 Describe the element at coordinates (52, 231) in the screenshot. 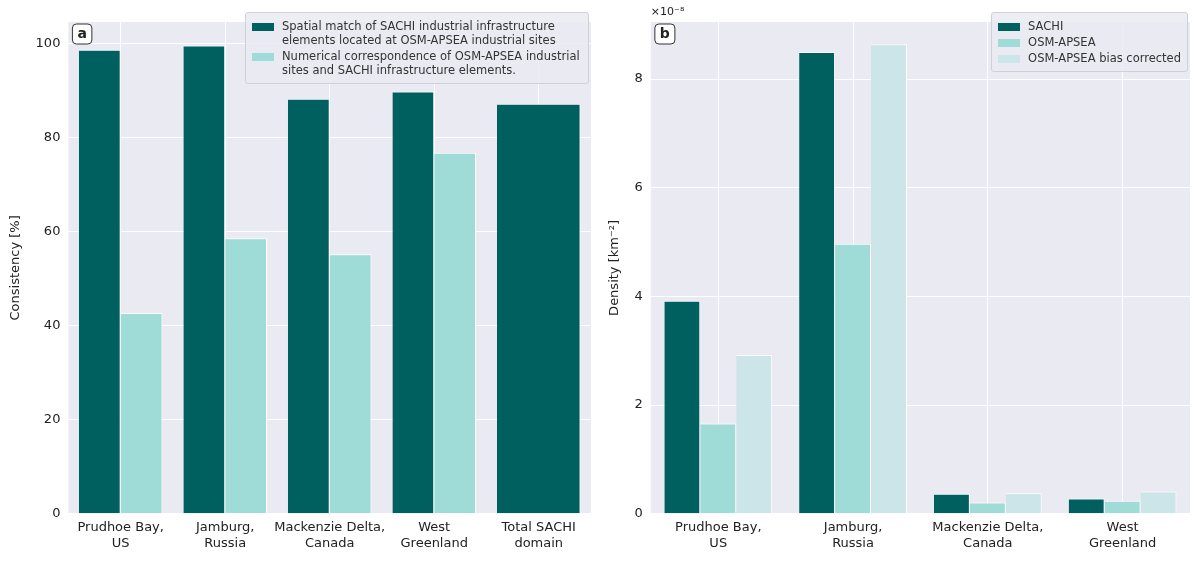

I see `y-tick-label: 60` at that location.